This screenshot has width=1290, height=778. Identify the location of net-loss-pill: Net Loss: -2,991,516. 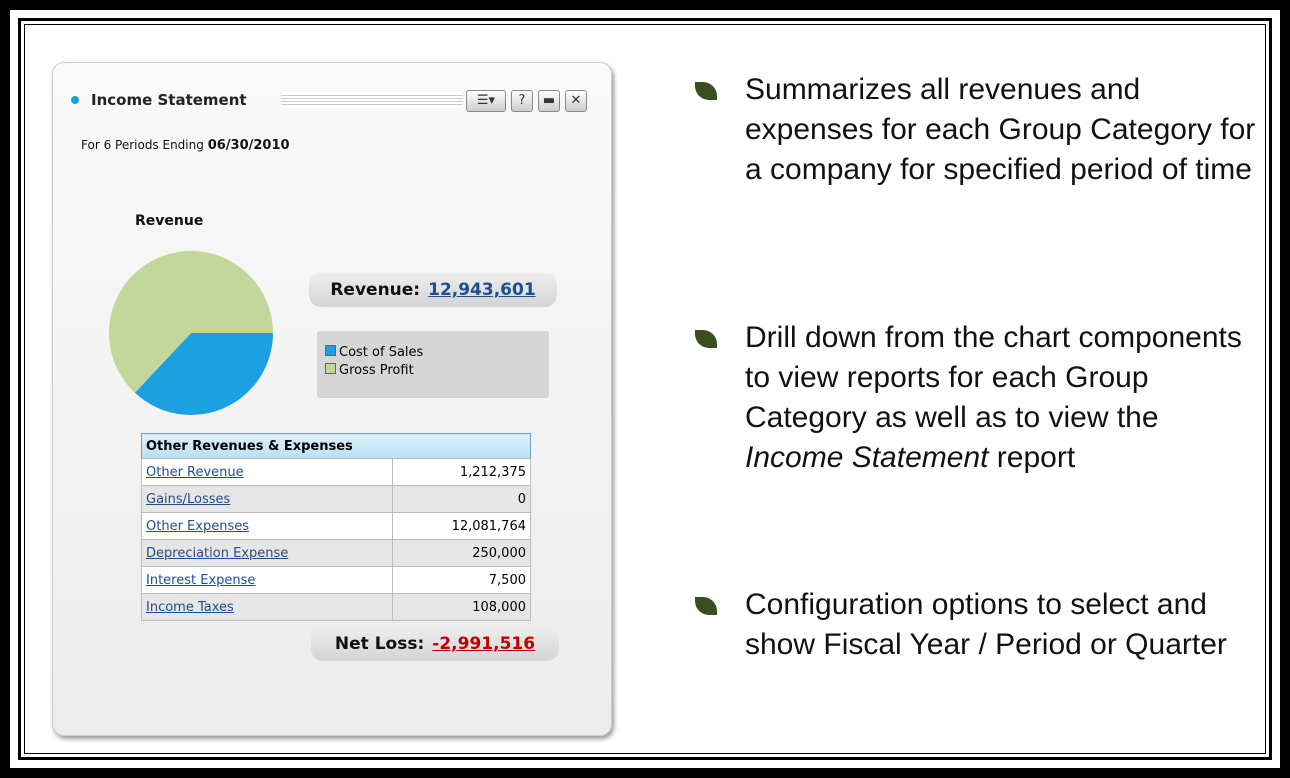
(435, 644).